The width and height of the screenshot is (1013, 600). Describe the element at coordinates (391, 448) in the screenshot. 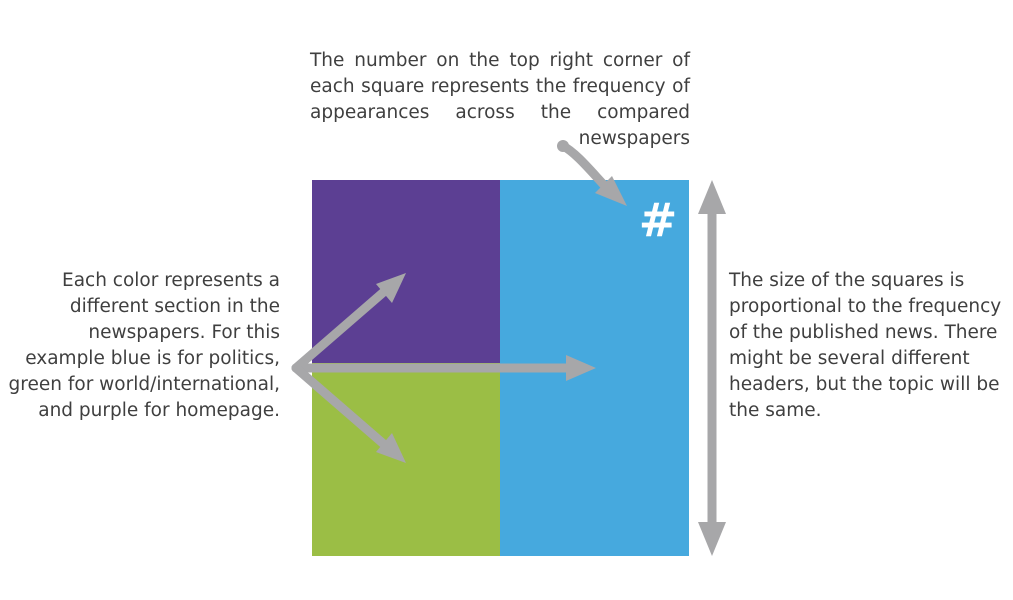

I see `arrow-head-green` at that location.